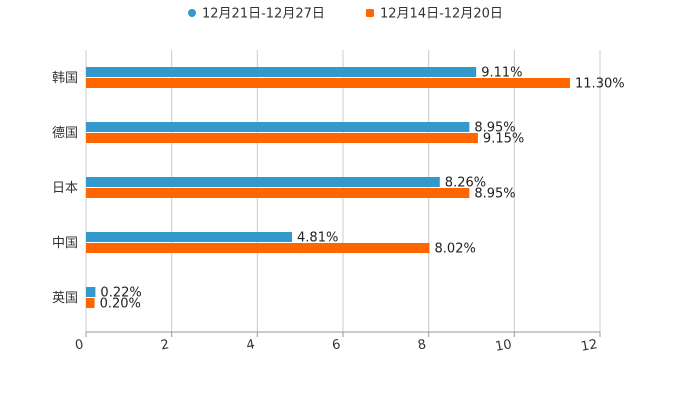 This screenshot has height=400, width=700. What do you see at coordinates (120, 304) in the screenshot?
I see `data-label: 0.20%` at bounding box center [120, 304].